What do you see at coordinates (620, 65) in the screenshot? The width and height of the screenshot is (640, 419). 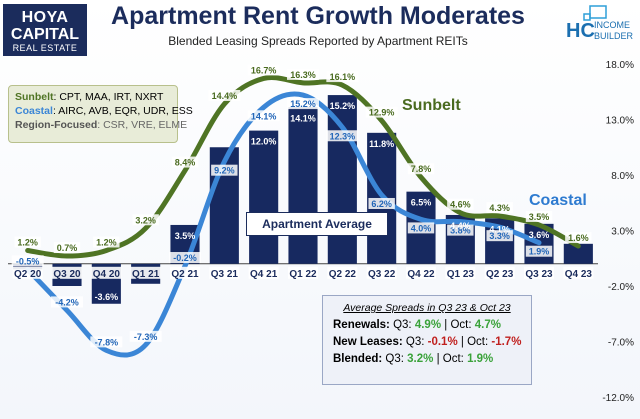 I see `y-tick-label: 18.0%` at bounding box center [620, 65].